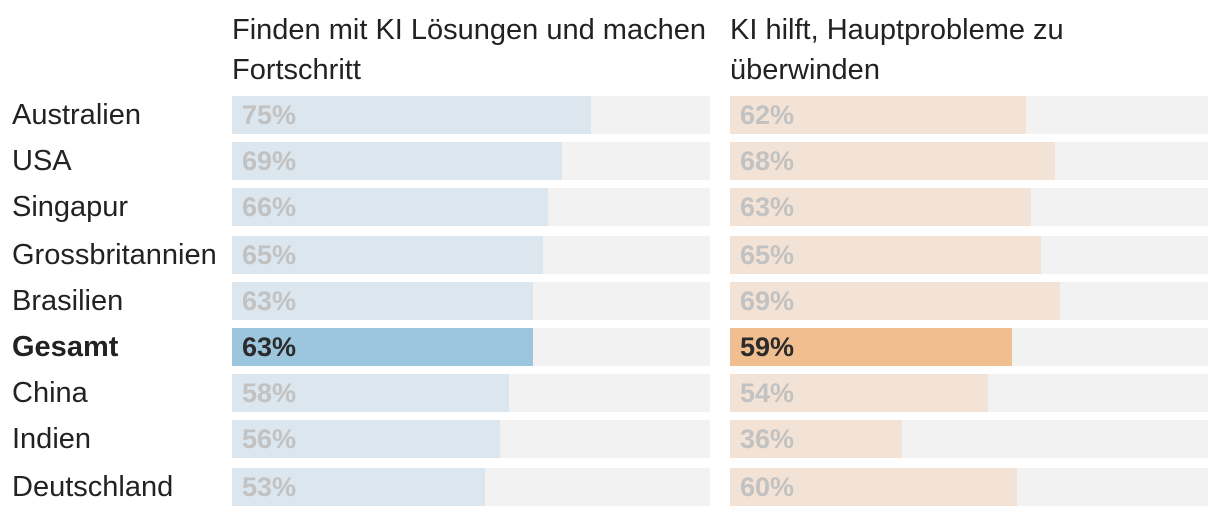 The height and width of the screenshot is (516, 1220). Describe the element at coordinates (52, 439) in the screenshot. I see `category-label-indien: Indien` at that location.